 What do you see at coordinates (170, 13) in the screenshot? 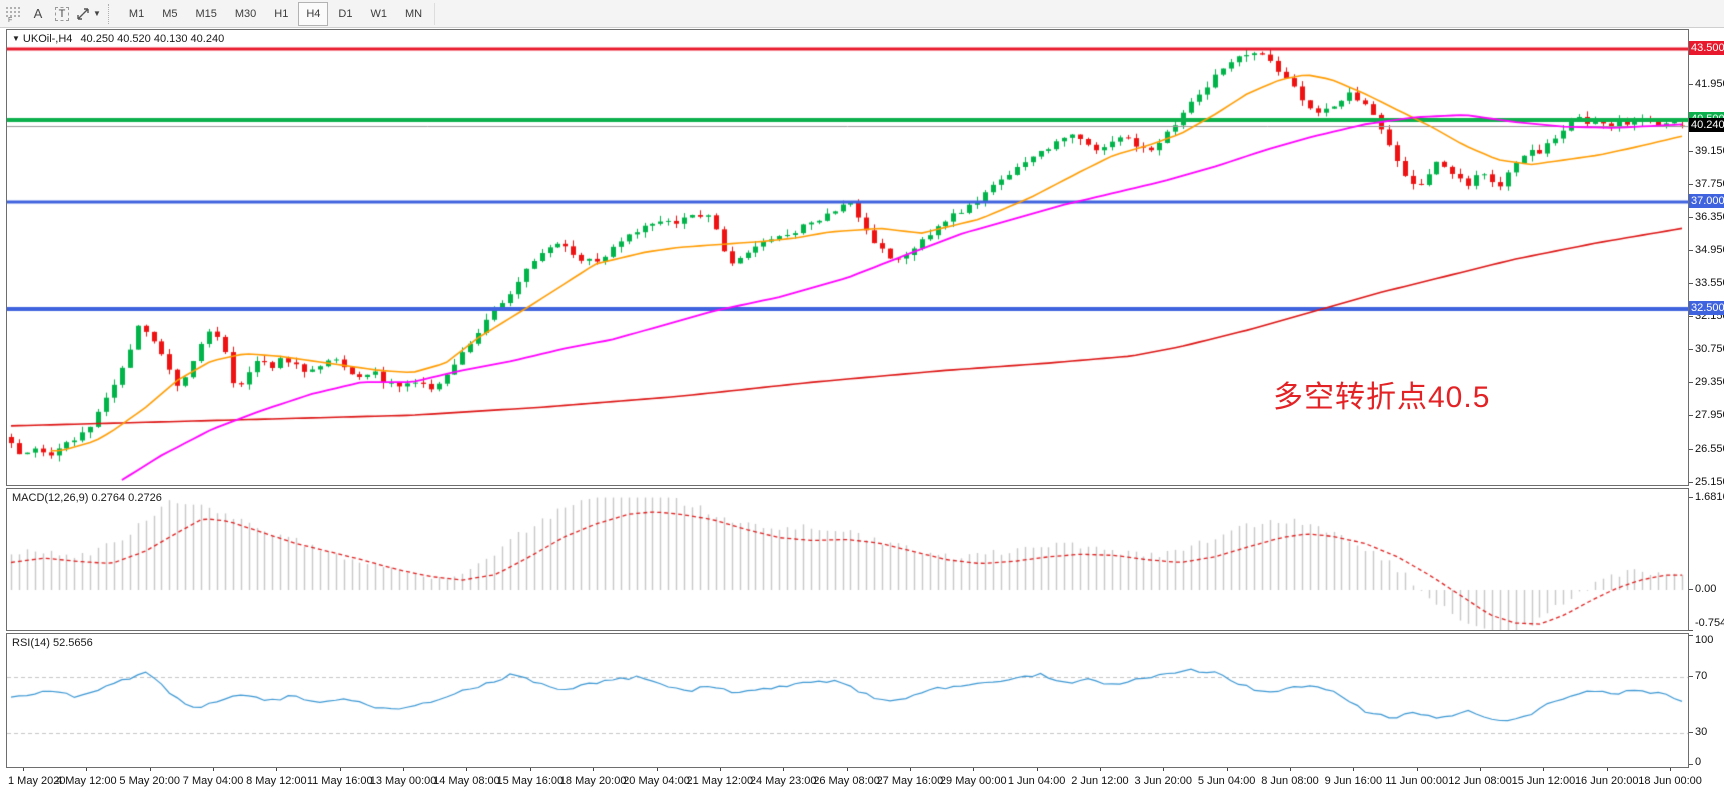
I see `timeframe-m5: M5` at bounding box center [170, 13].